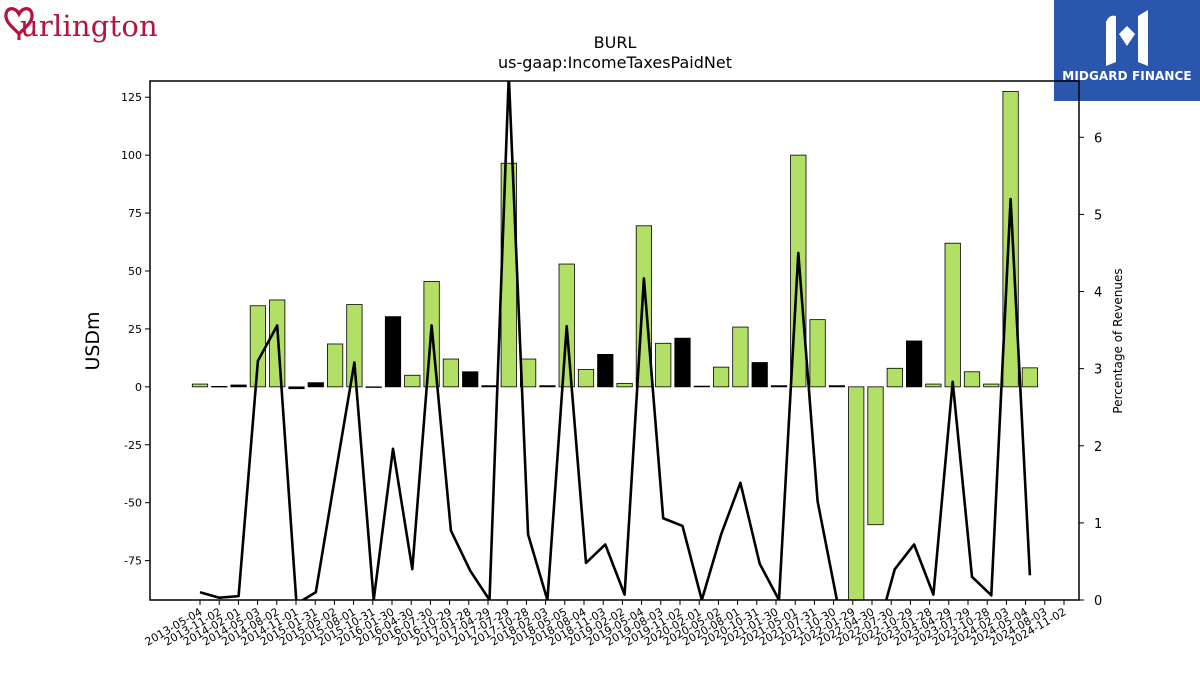  What do you see at coordinates (1098, 601) in the screenshot?
I see `y2-tick-label: 0` at bounding box center [1098, 601].